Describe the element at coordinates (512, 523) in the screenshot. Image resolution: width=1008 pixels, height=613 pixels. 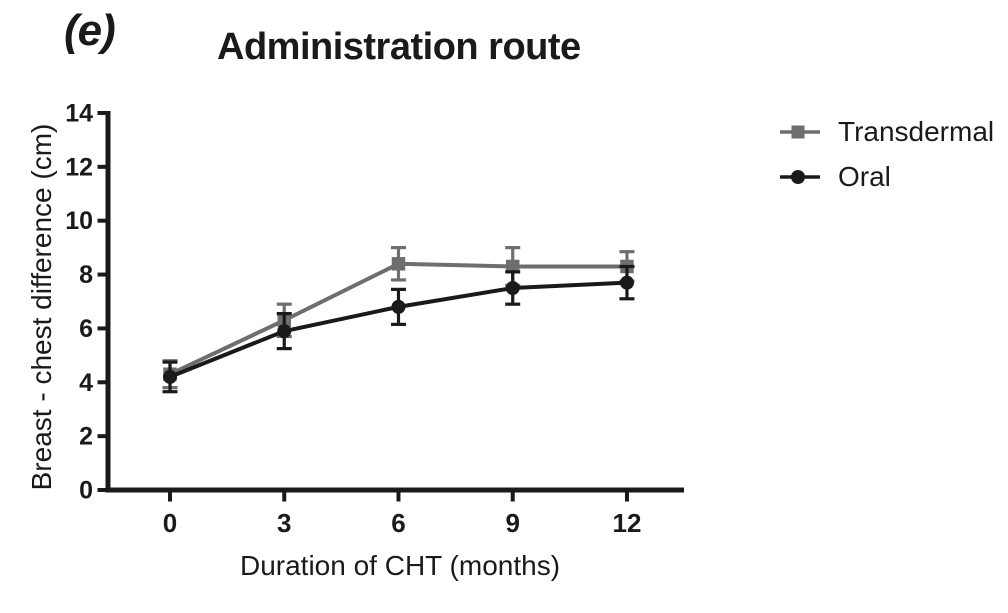
I see `x-tick-label: 9` at that location.